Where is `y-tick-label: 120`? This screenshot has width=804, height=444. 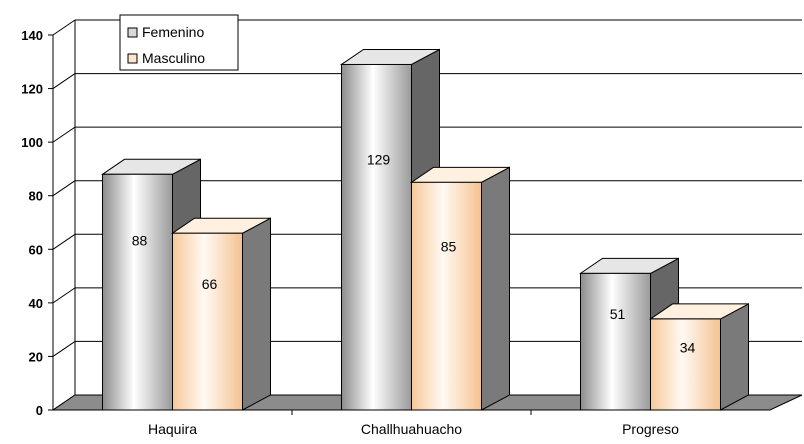
y-tick-label: 120 is located at coordinates (32, 89).